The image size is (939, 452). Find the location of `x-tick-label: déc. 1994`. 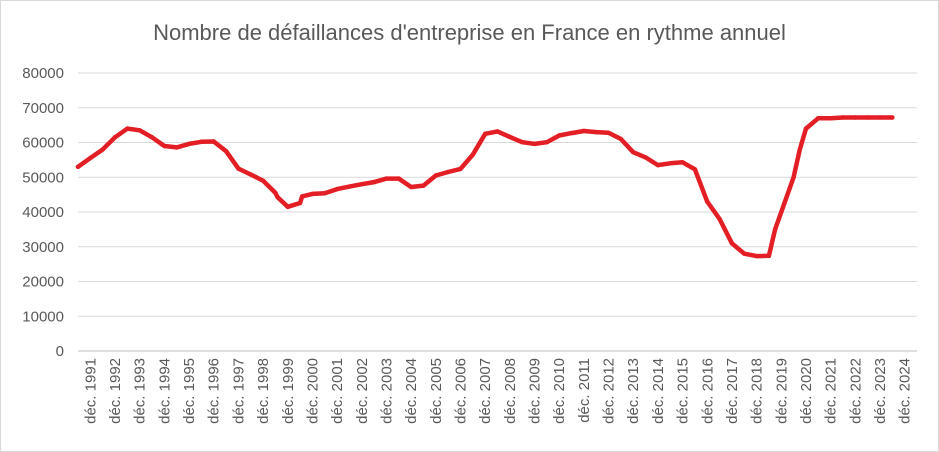

x-tick-label: déc. 1994 is located at coordinates (164, 391).